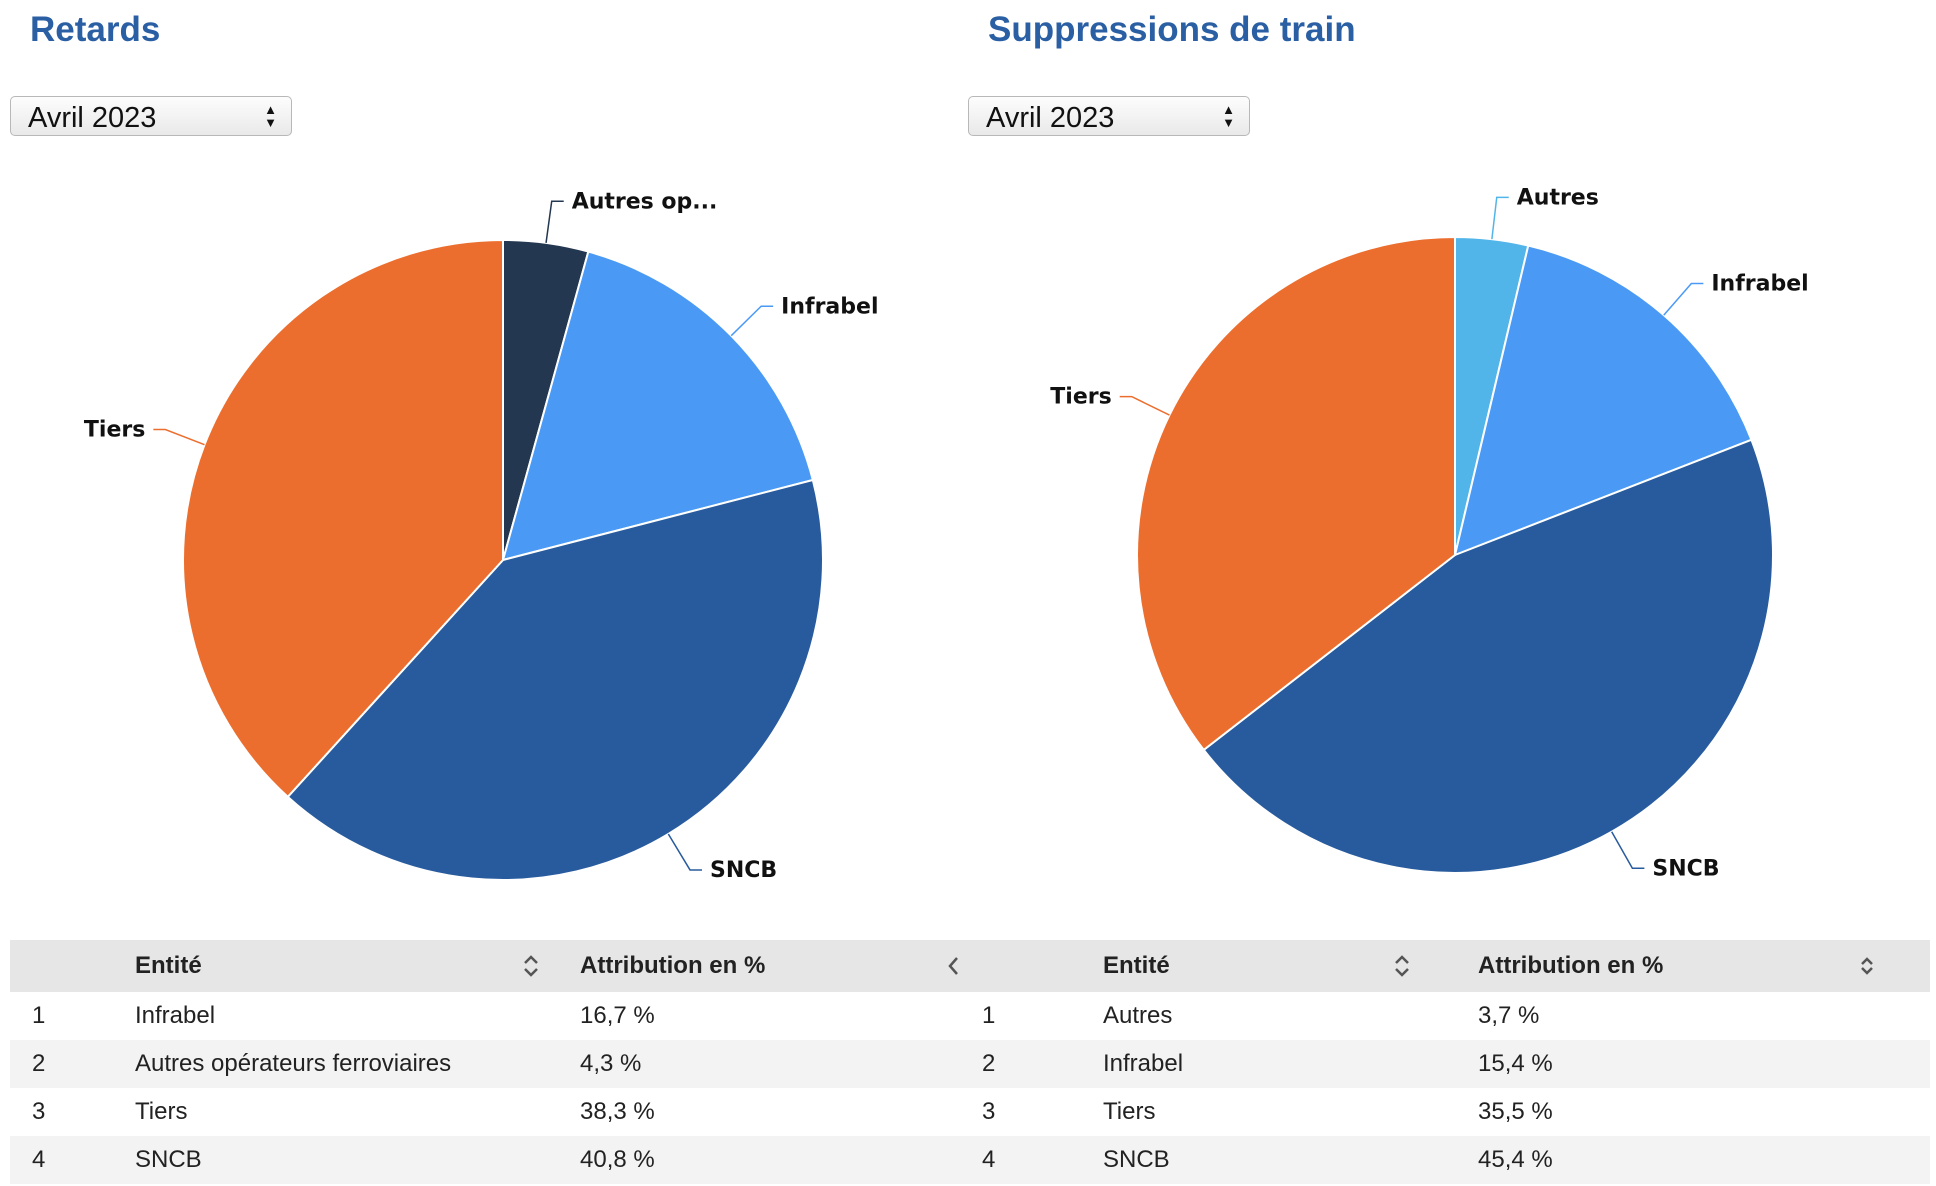 This screenshot has height=1186, width=1936. What do you see at coordinates (954, 966) in the screenshot?
I see `sort-left-icon` at bounding box center [954, 966].